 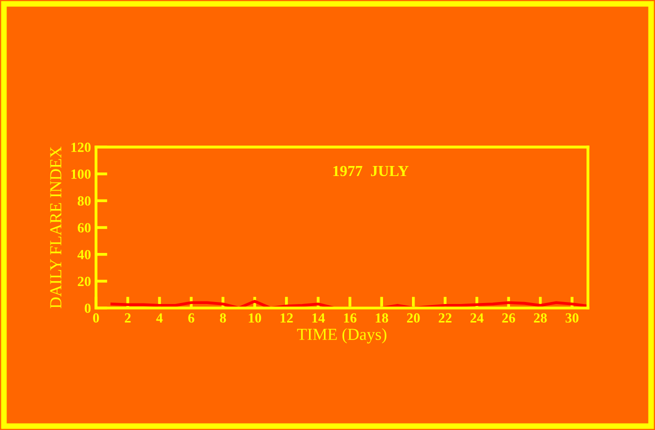 I want to click on annotation: 1977 JULY, so click(x=371, y=171).